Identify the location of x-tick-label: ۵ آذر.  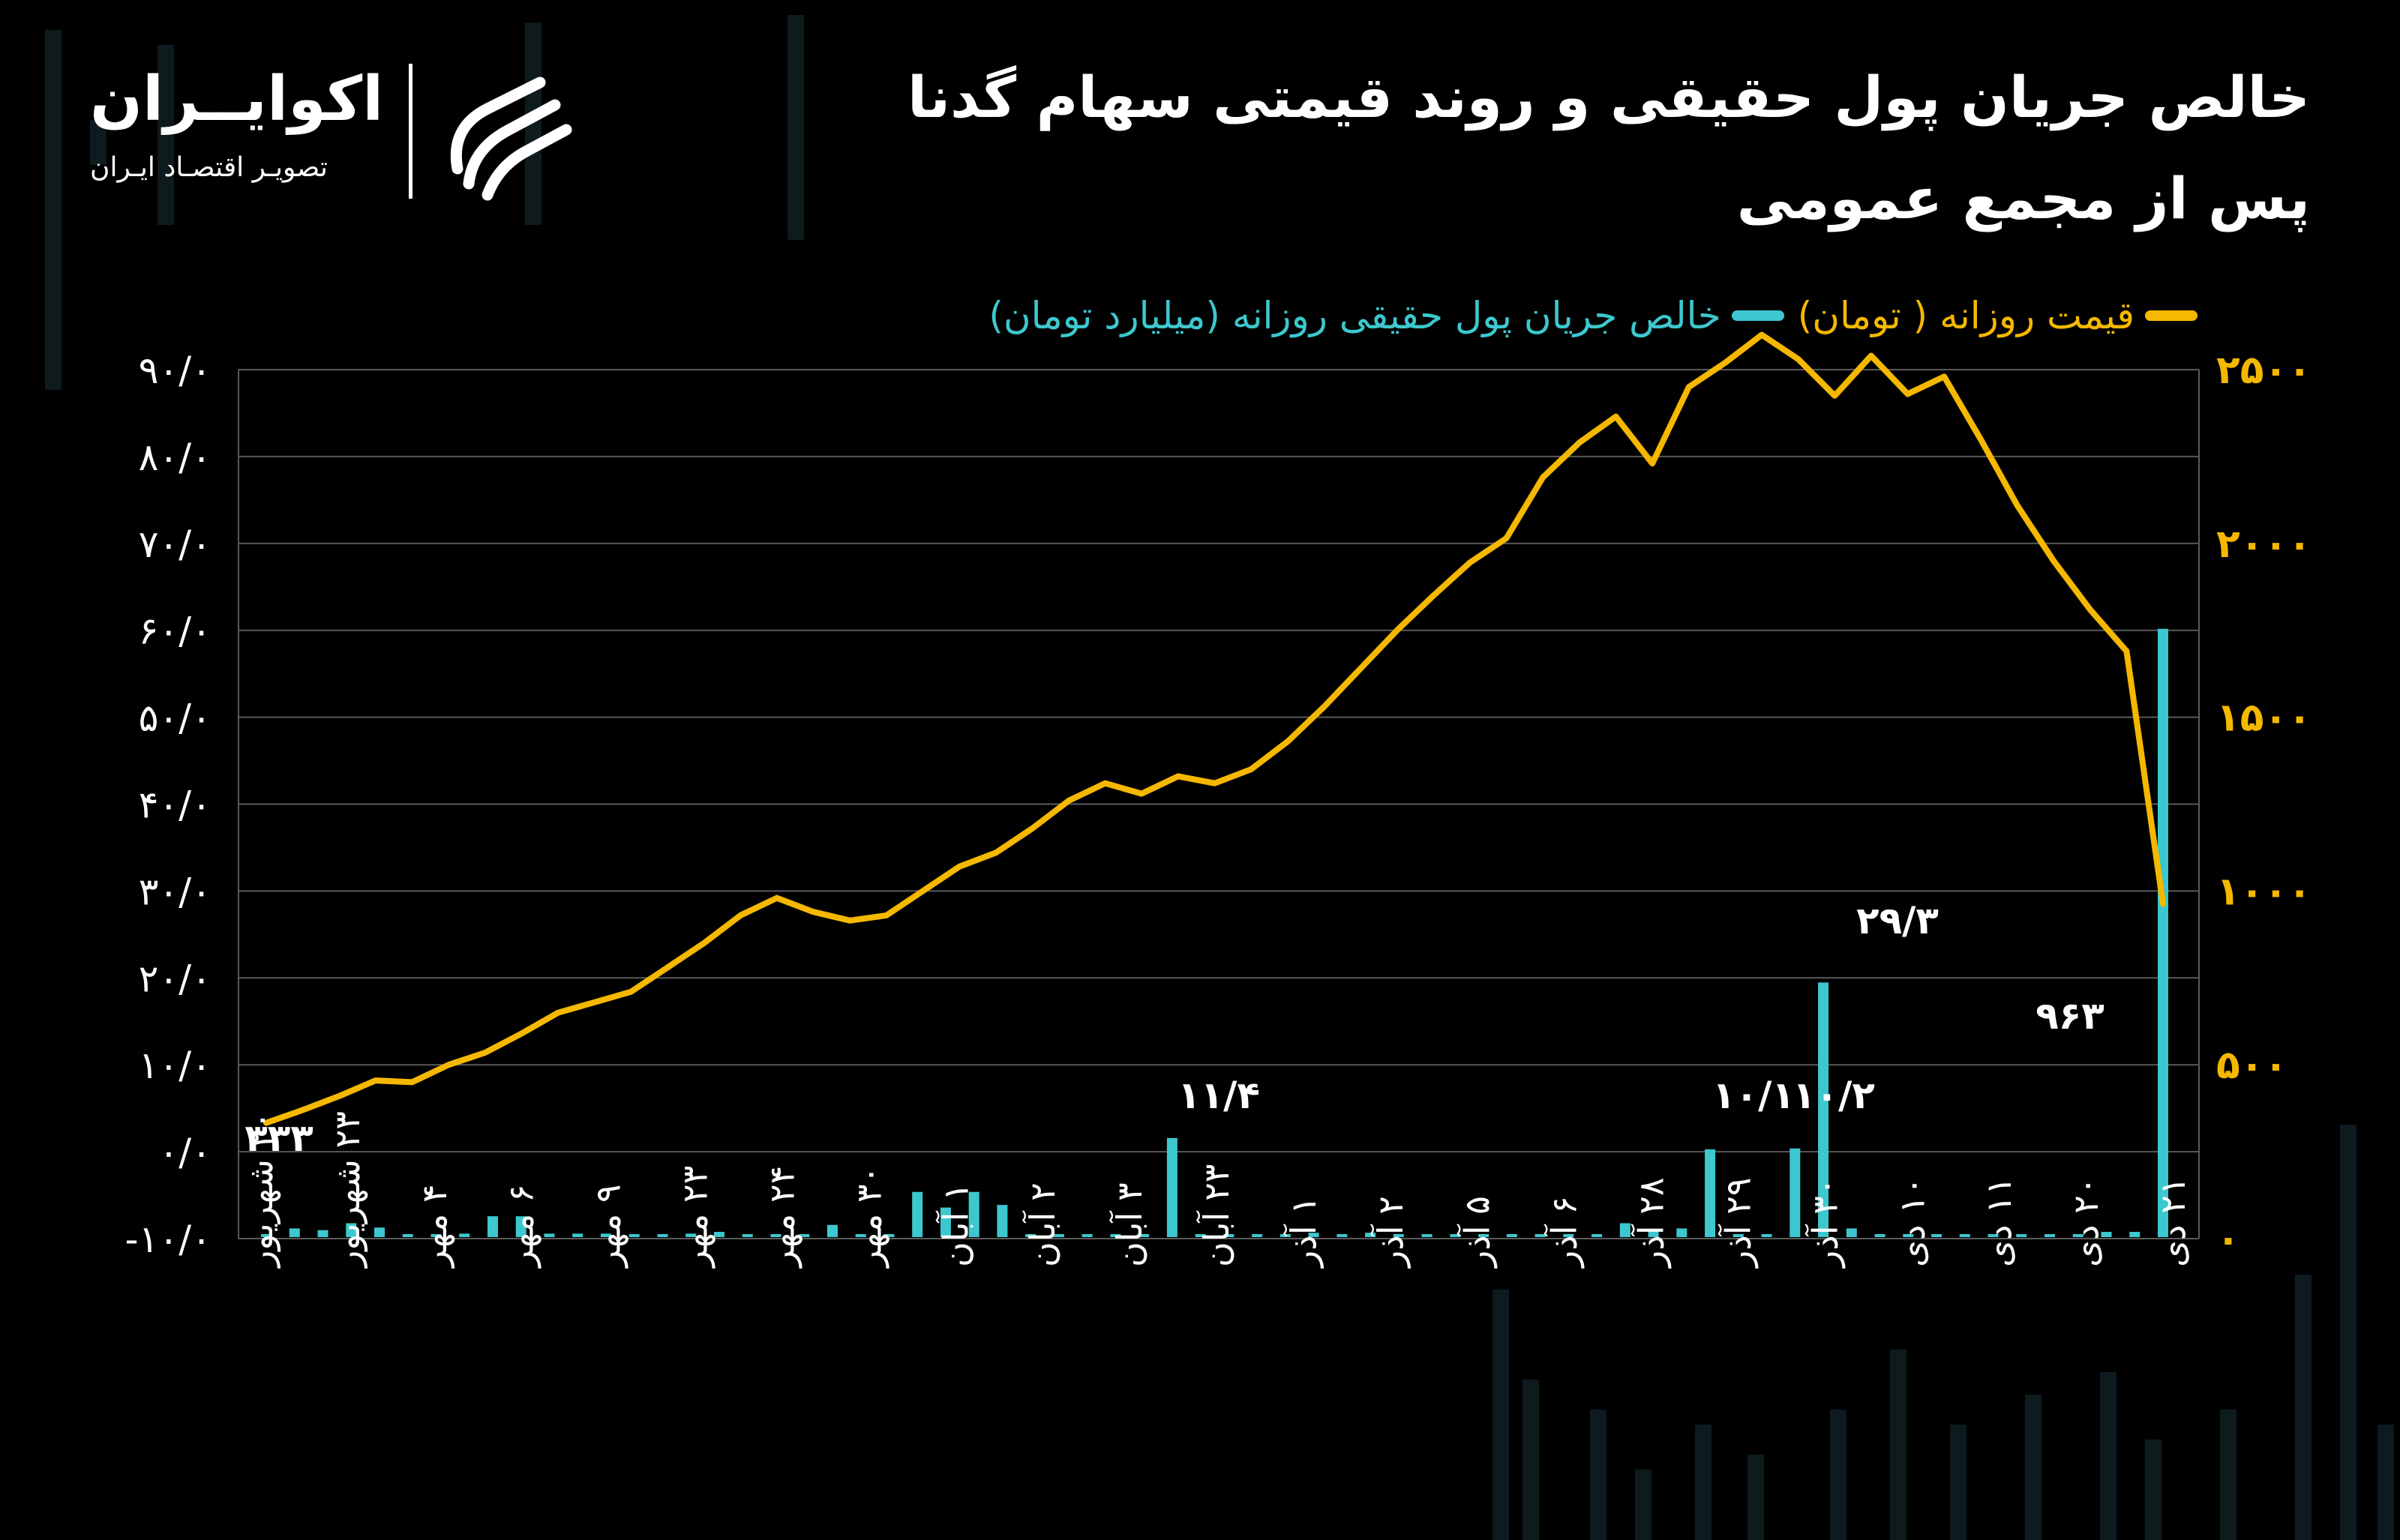
(1477, 1232).